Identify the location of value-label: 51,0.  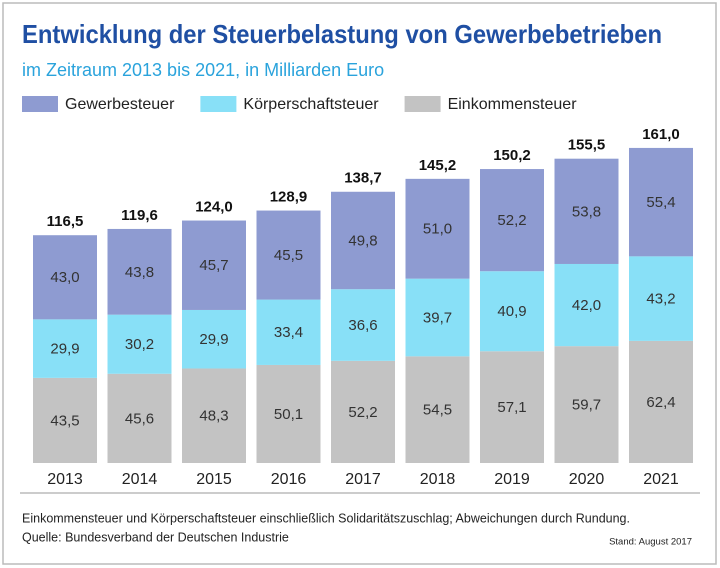
(437, 229).